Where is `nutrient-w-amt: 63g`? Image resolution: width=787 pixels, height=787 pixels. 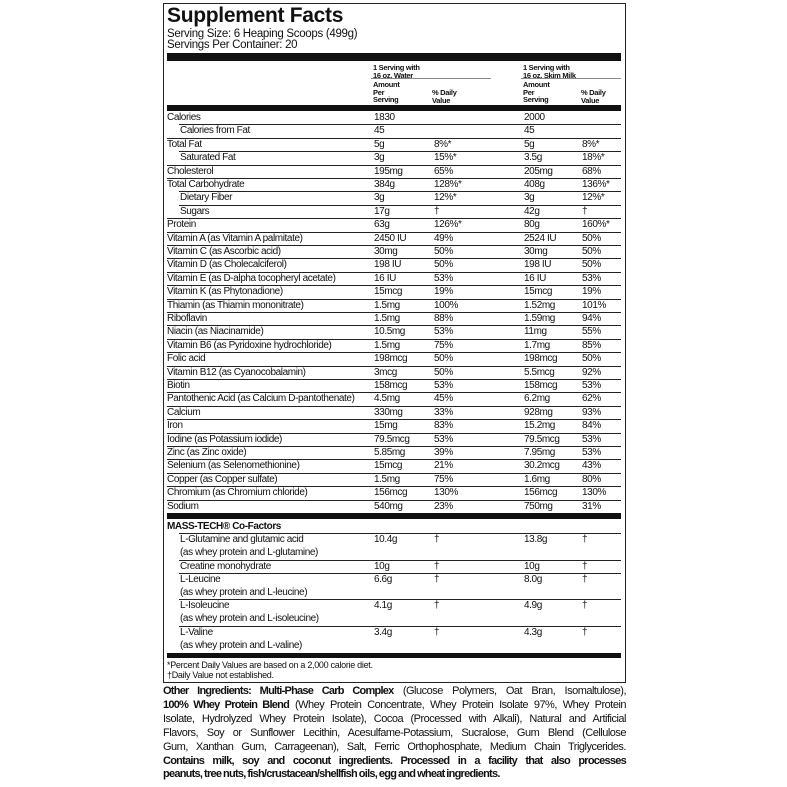
nutrient-w-amt: 63g is located at coordinates (382, 225).